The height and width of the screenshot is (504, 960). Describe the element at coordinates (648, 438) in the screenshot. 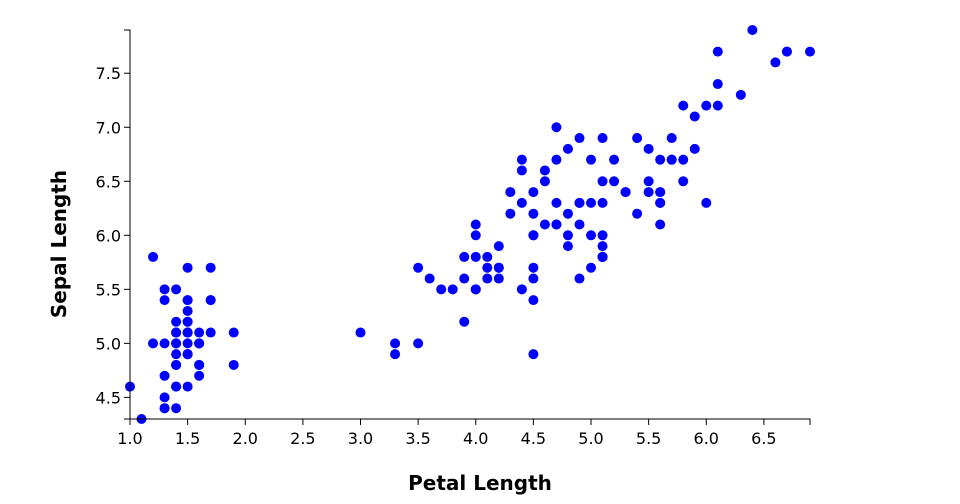

I see `x-tick-label: 5.5` at that location.